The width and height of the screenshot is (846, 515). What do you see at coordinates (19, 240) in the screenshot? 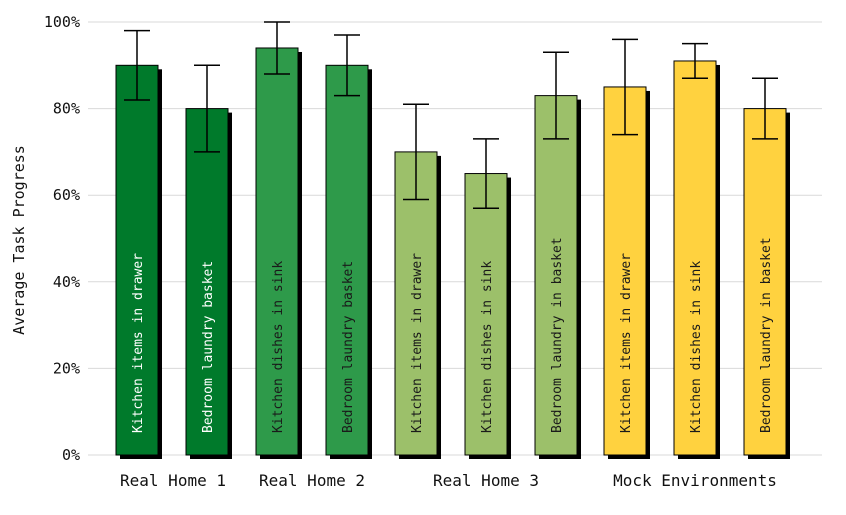
I see `y-axis-label: Average Task Progress` at bounding box center [19, 240].